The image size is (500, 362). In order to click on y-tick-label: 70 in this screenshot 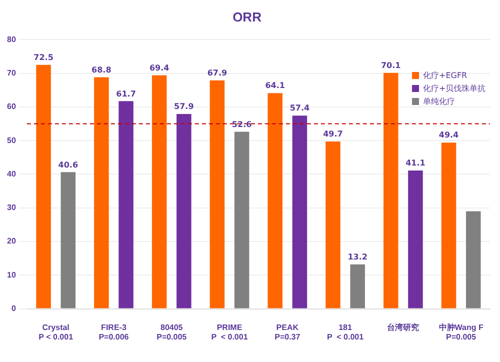, I will do `click(11, 73)`.